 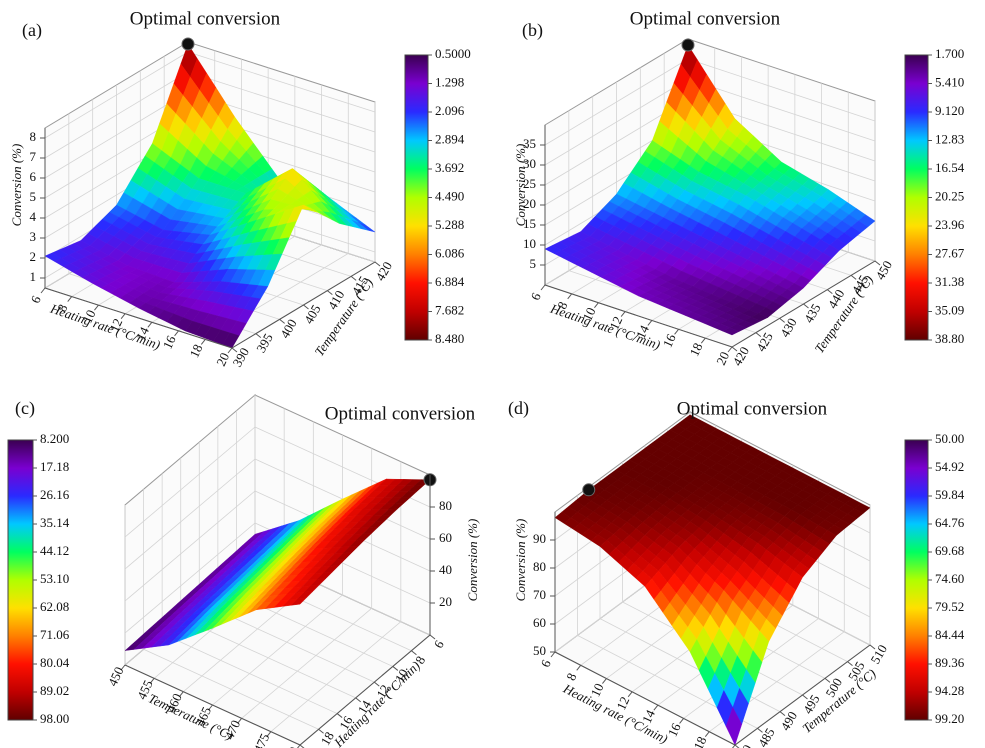 What do you see at coordinates (55, 522) in the screenshot?
I see `colorbar-tick-label: 35.14` at bounding box center [55, 522].